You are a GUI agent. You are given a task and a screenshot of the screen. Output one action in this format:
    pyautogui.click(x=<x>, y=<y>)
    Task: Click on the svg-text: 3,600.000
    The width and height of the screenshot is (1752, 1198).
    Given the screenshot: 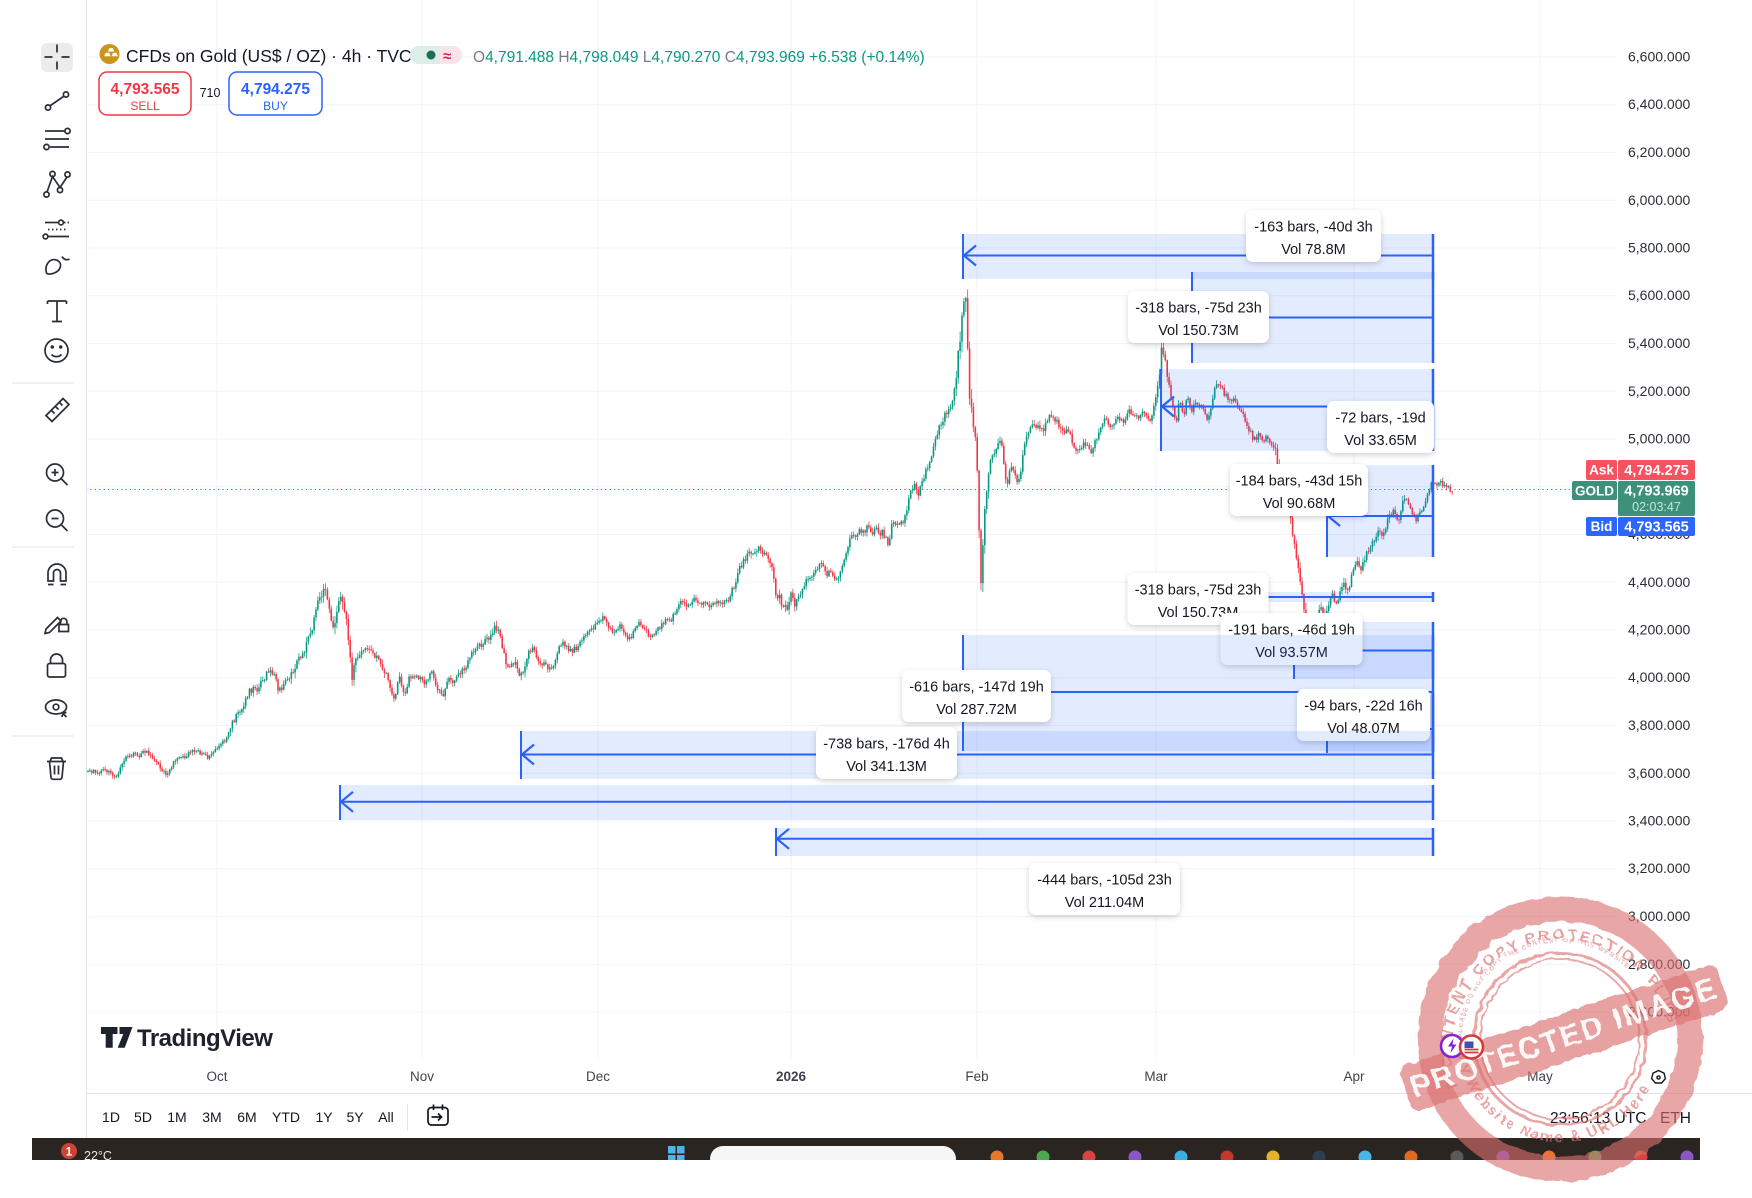 What is the action you would take?
    pyautogui.click(x=1659, y=773)
    